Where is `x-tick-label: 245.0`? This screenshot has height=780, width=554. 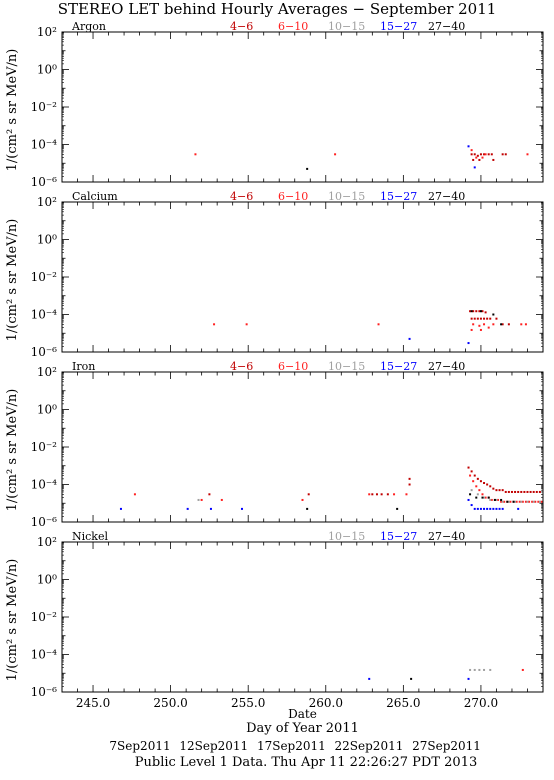
x-tick-label: 245.0 is located at coordinates (93, 703).